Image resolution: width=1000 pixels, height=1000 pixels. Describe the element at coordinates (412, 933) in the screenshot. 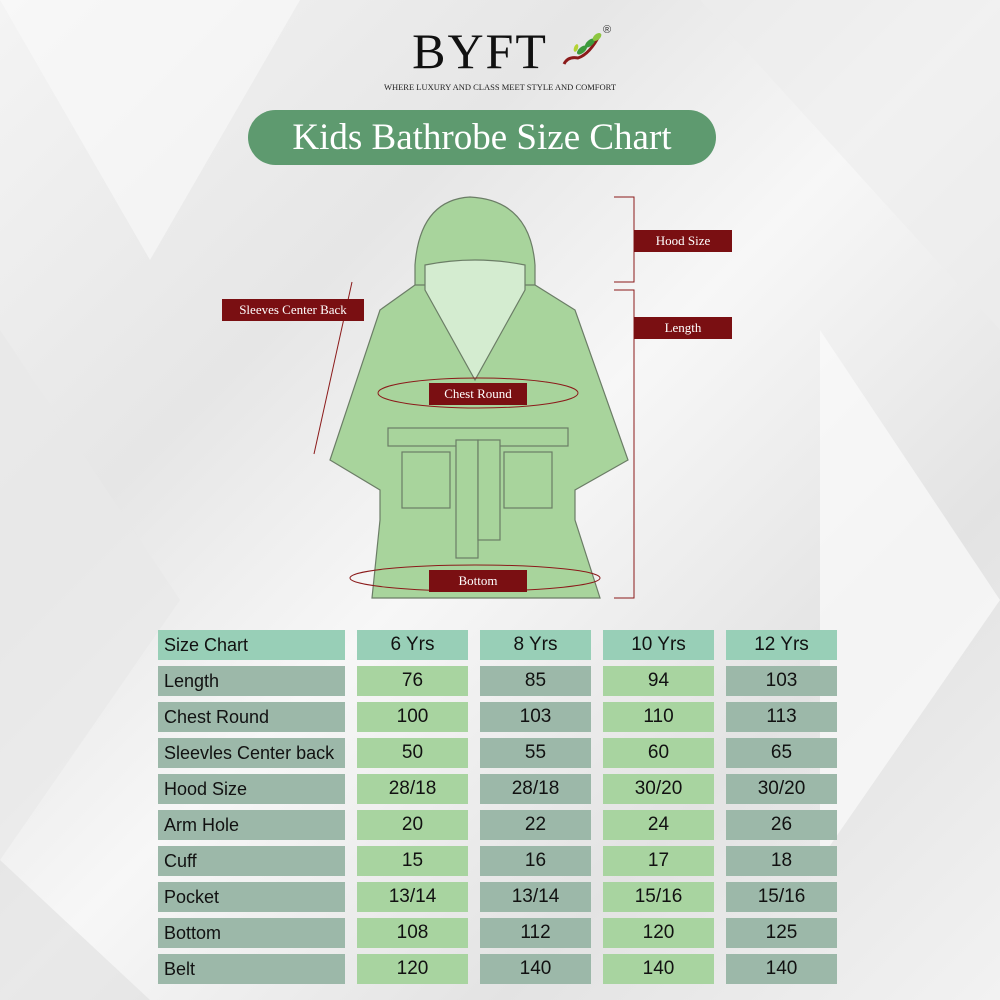

I see `table-cell: 108` at that location.